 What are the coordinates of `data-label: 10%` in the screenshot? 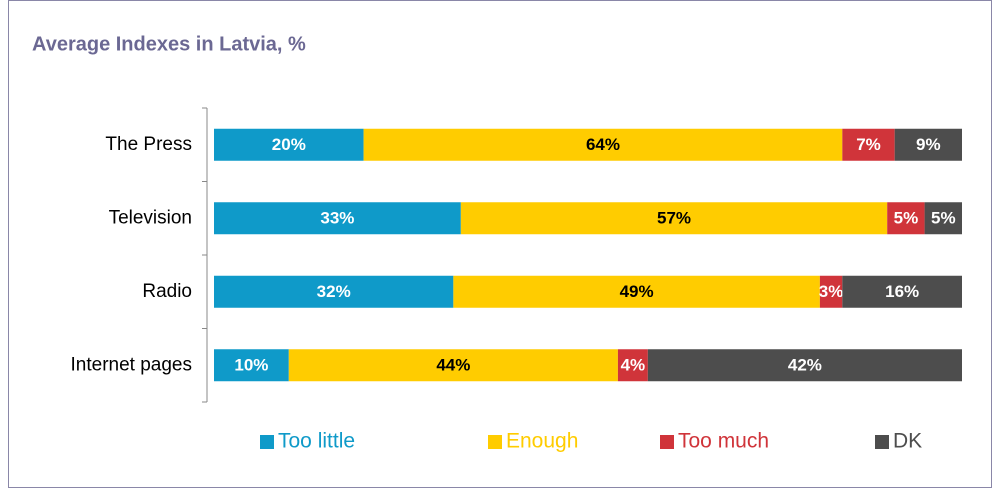 It's located at (251, 365).